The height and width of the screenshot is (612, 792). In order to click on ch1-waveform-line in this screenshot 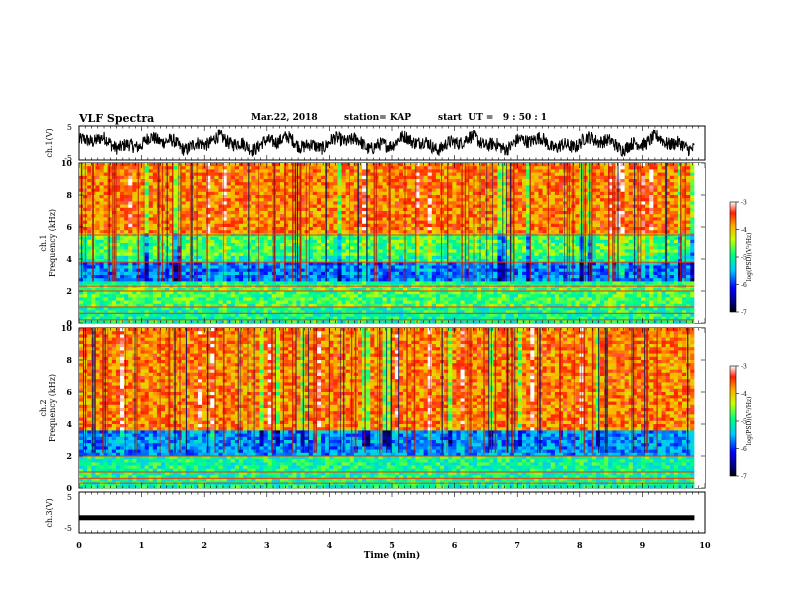, I will do `click(386, 143)`.